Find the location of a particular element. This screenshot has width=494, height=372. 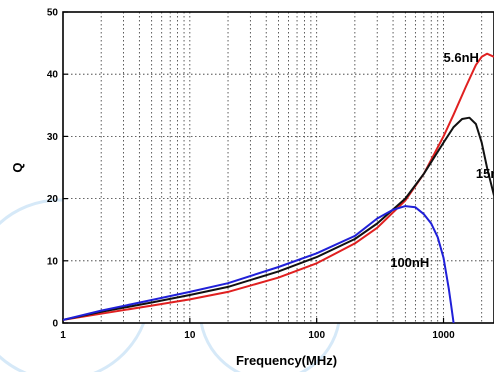

y-tick-label: 20 is located at coordinates (53, 199).